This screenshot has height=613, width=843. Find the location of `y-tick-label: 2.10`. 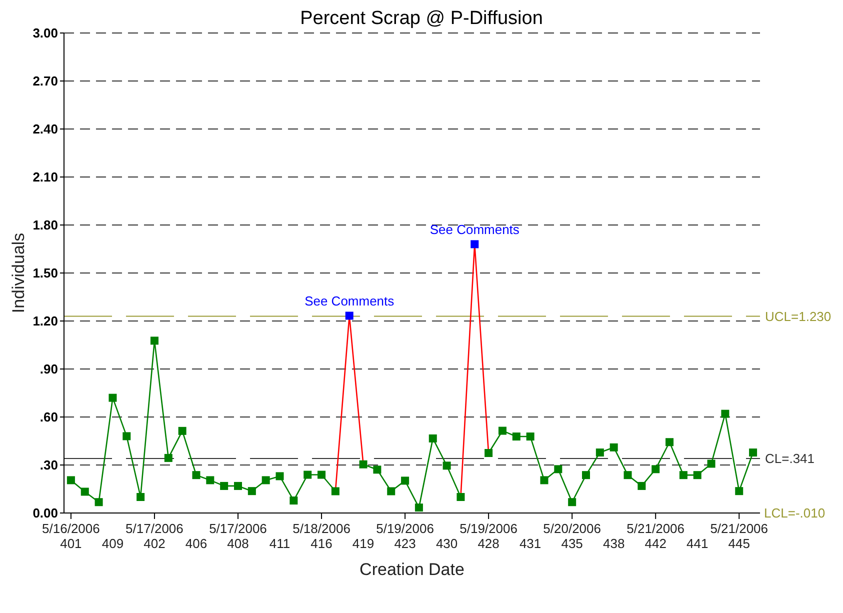

y-tick-label: 2.10 is located at coordinates (45, 177).